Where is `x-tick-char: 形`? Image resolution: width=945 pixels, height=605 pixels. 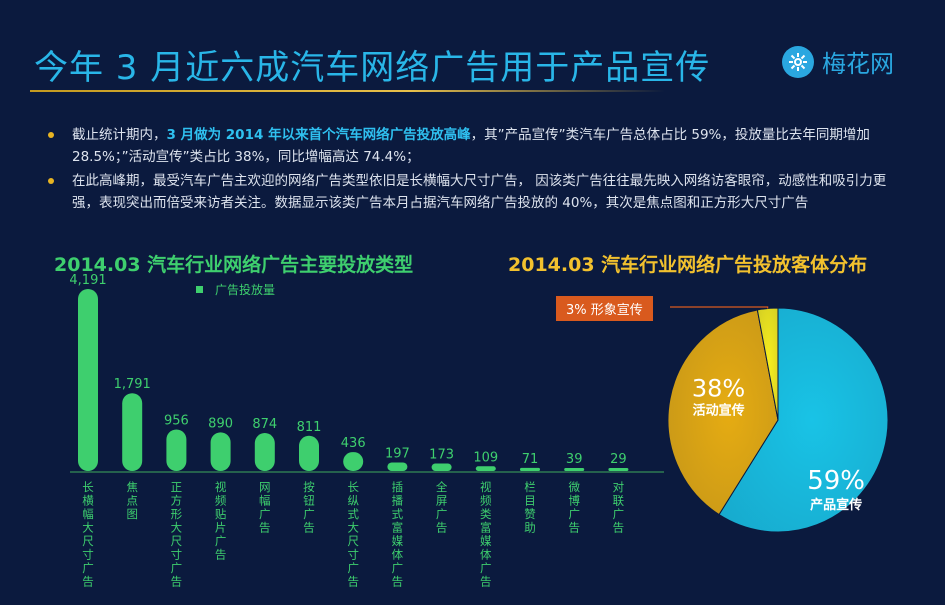
x-tick-char: 形 is located at coordinates (177, 514).